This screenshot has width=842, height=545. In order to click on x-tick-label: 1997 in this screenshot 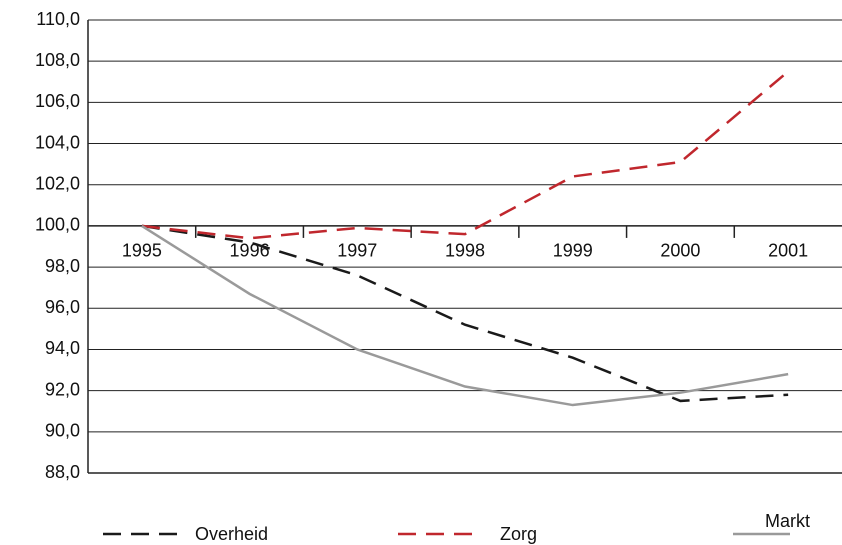, I will do `click(357, 251)`.